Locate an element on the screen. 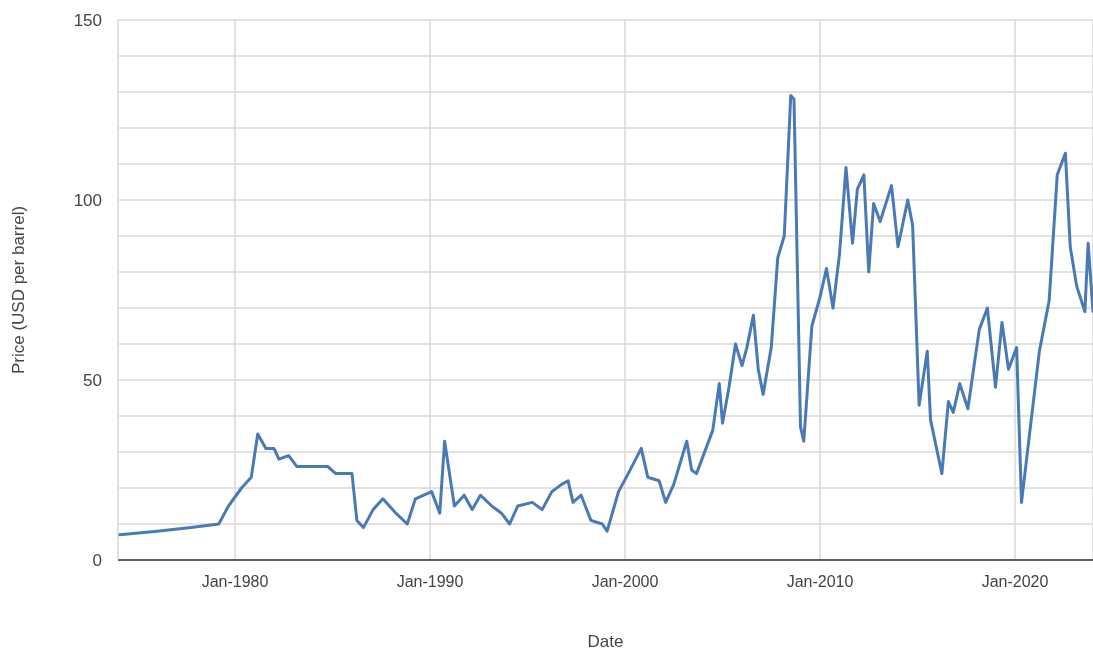 Image resolution: width=1093 pixels, height=653 pixels. y-axis-title: Price (USD per barrel) is located at coordinates (19, 290).